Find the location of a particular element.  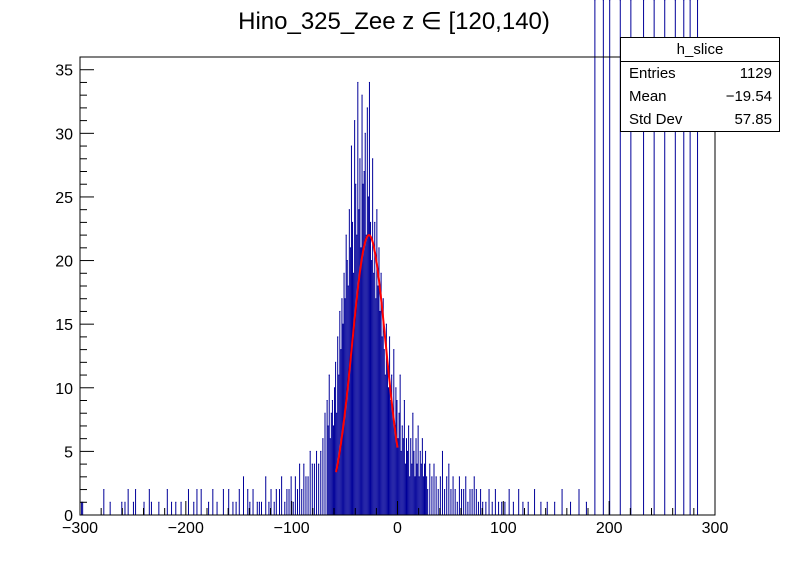

x-tick-label: 100 is located at coordinates (503, 528).